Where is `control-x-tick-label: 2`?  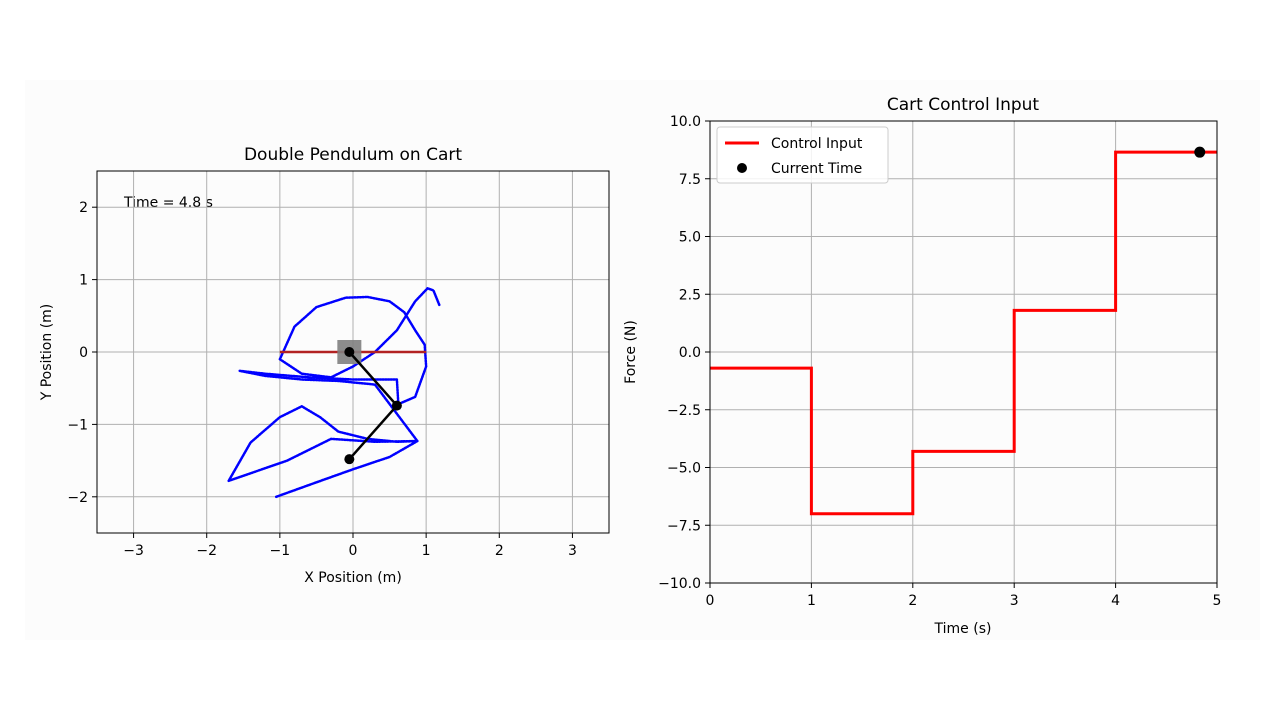
control-x-tick-label: 2 is located at coordinates (912, 601).